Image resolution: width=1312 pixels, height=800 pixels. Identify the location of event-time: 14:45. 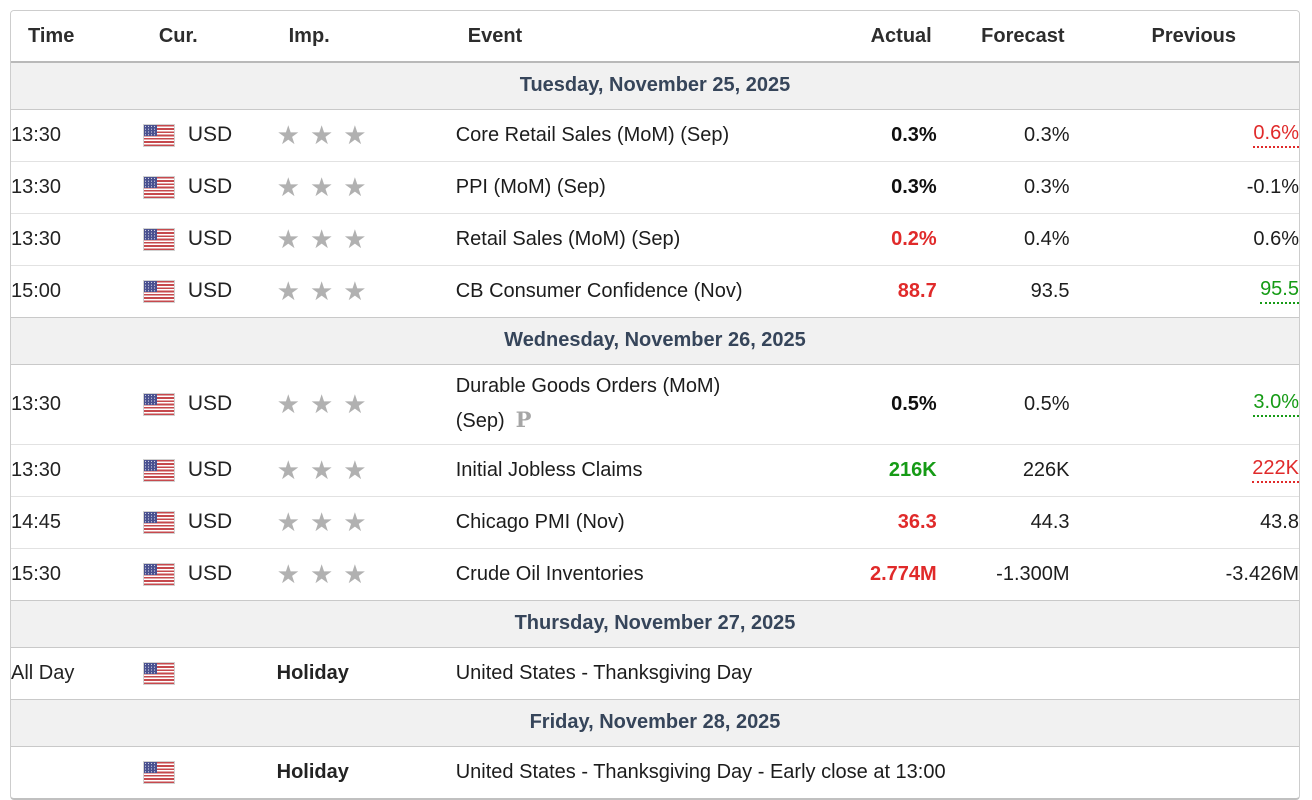
(77, 521).